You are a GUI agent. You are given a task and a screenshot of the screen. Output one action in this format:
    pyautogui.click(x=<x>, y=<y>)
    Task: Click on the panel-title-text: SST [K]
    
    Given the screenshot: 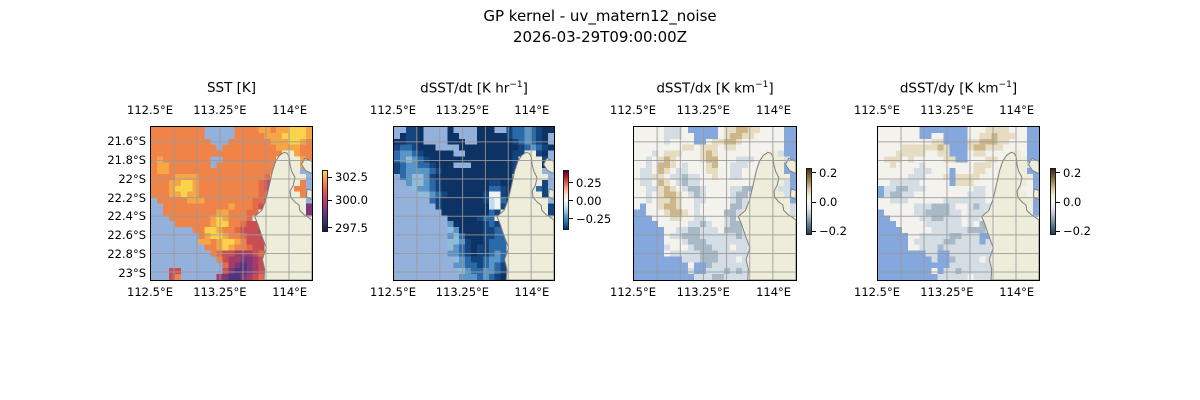 What is the action you would take?
    pyautogui.click(x=231, y=88)
    